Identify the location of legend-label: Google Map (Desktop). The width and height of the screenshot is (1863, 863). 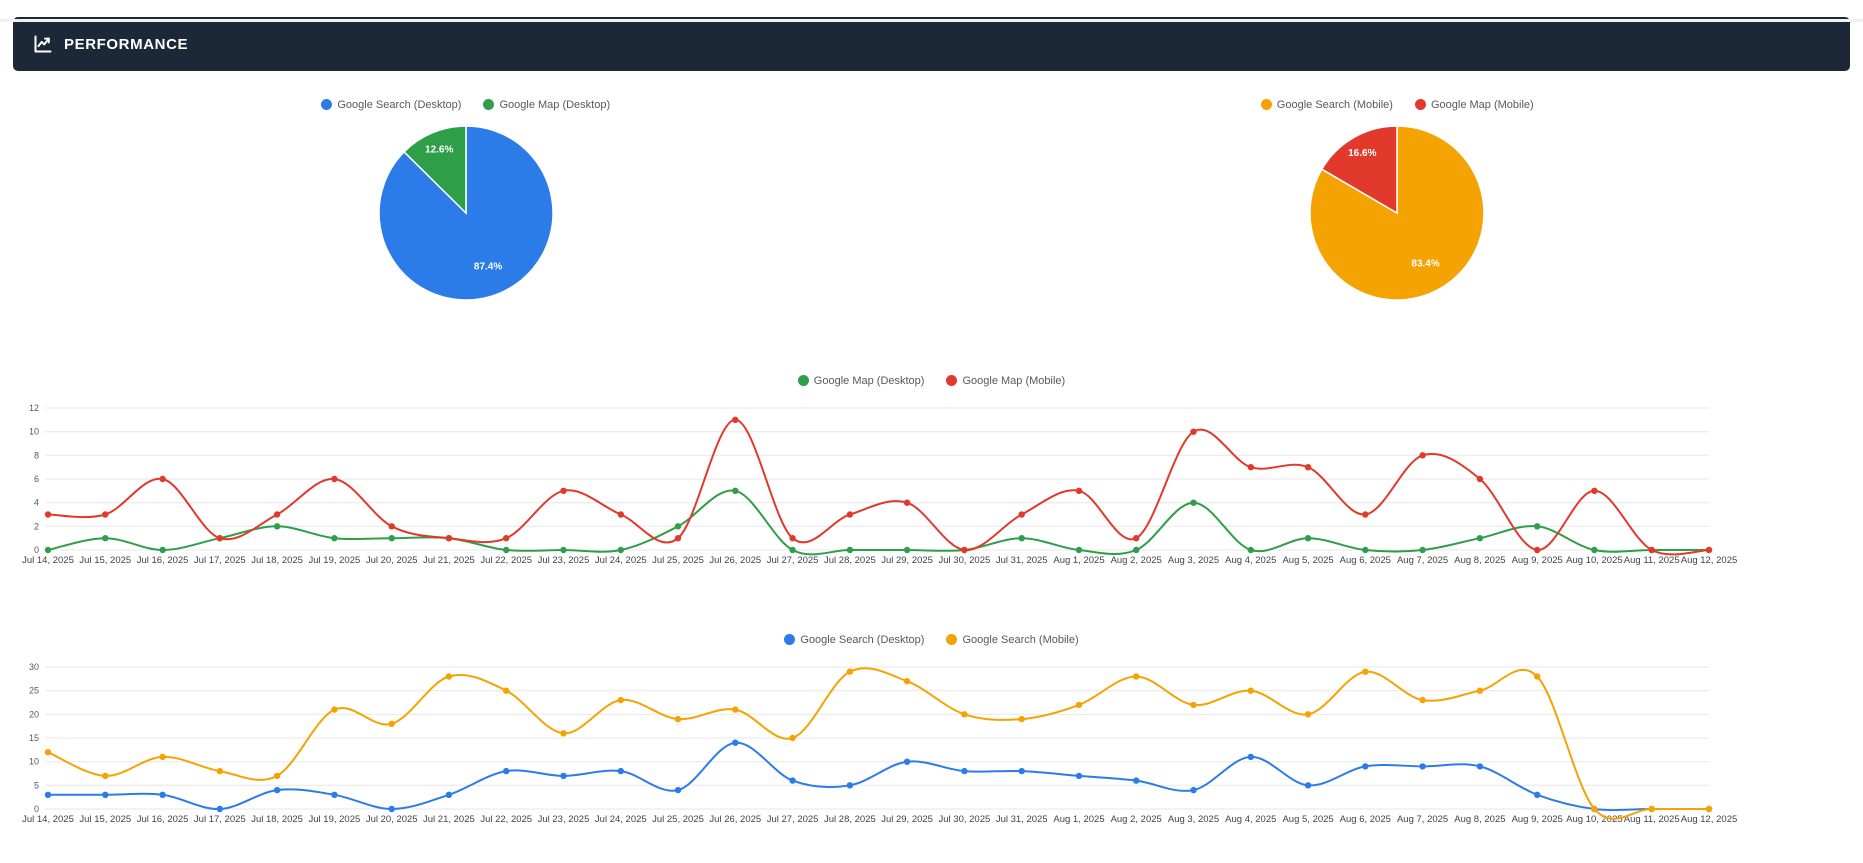
(869, 381).